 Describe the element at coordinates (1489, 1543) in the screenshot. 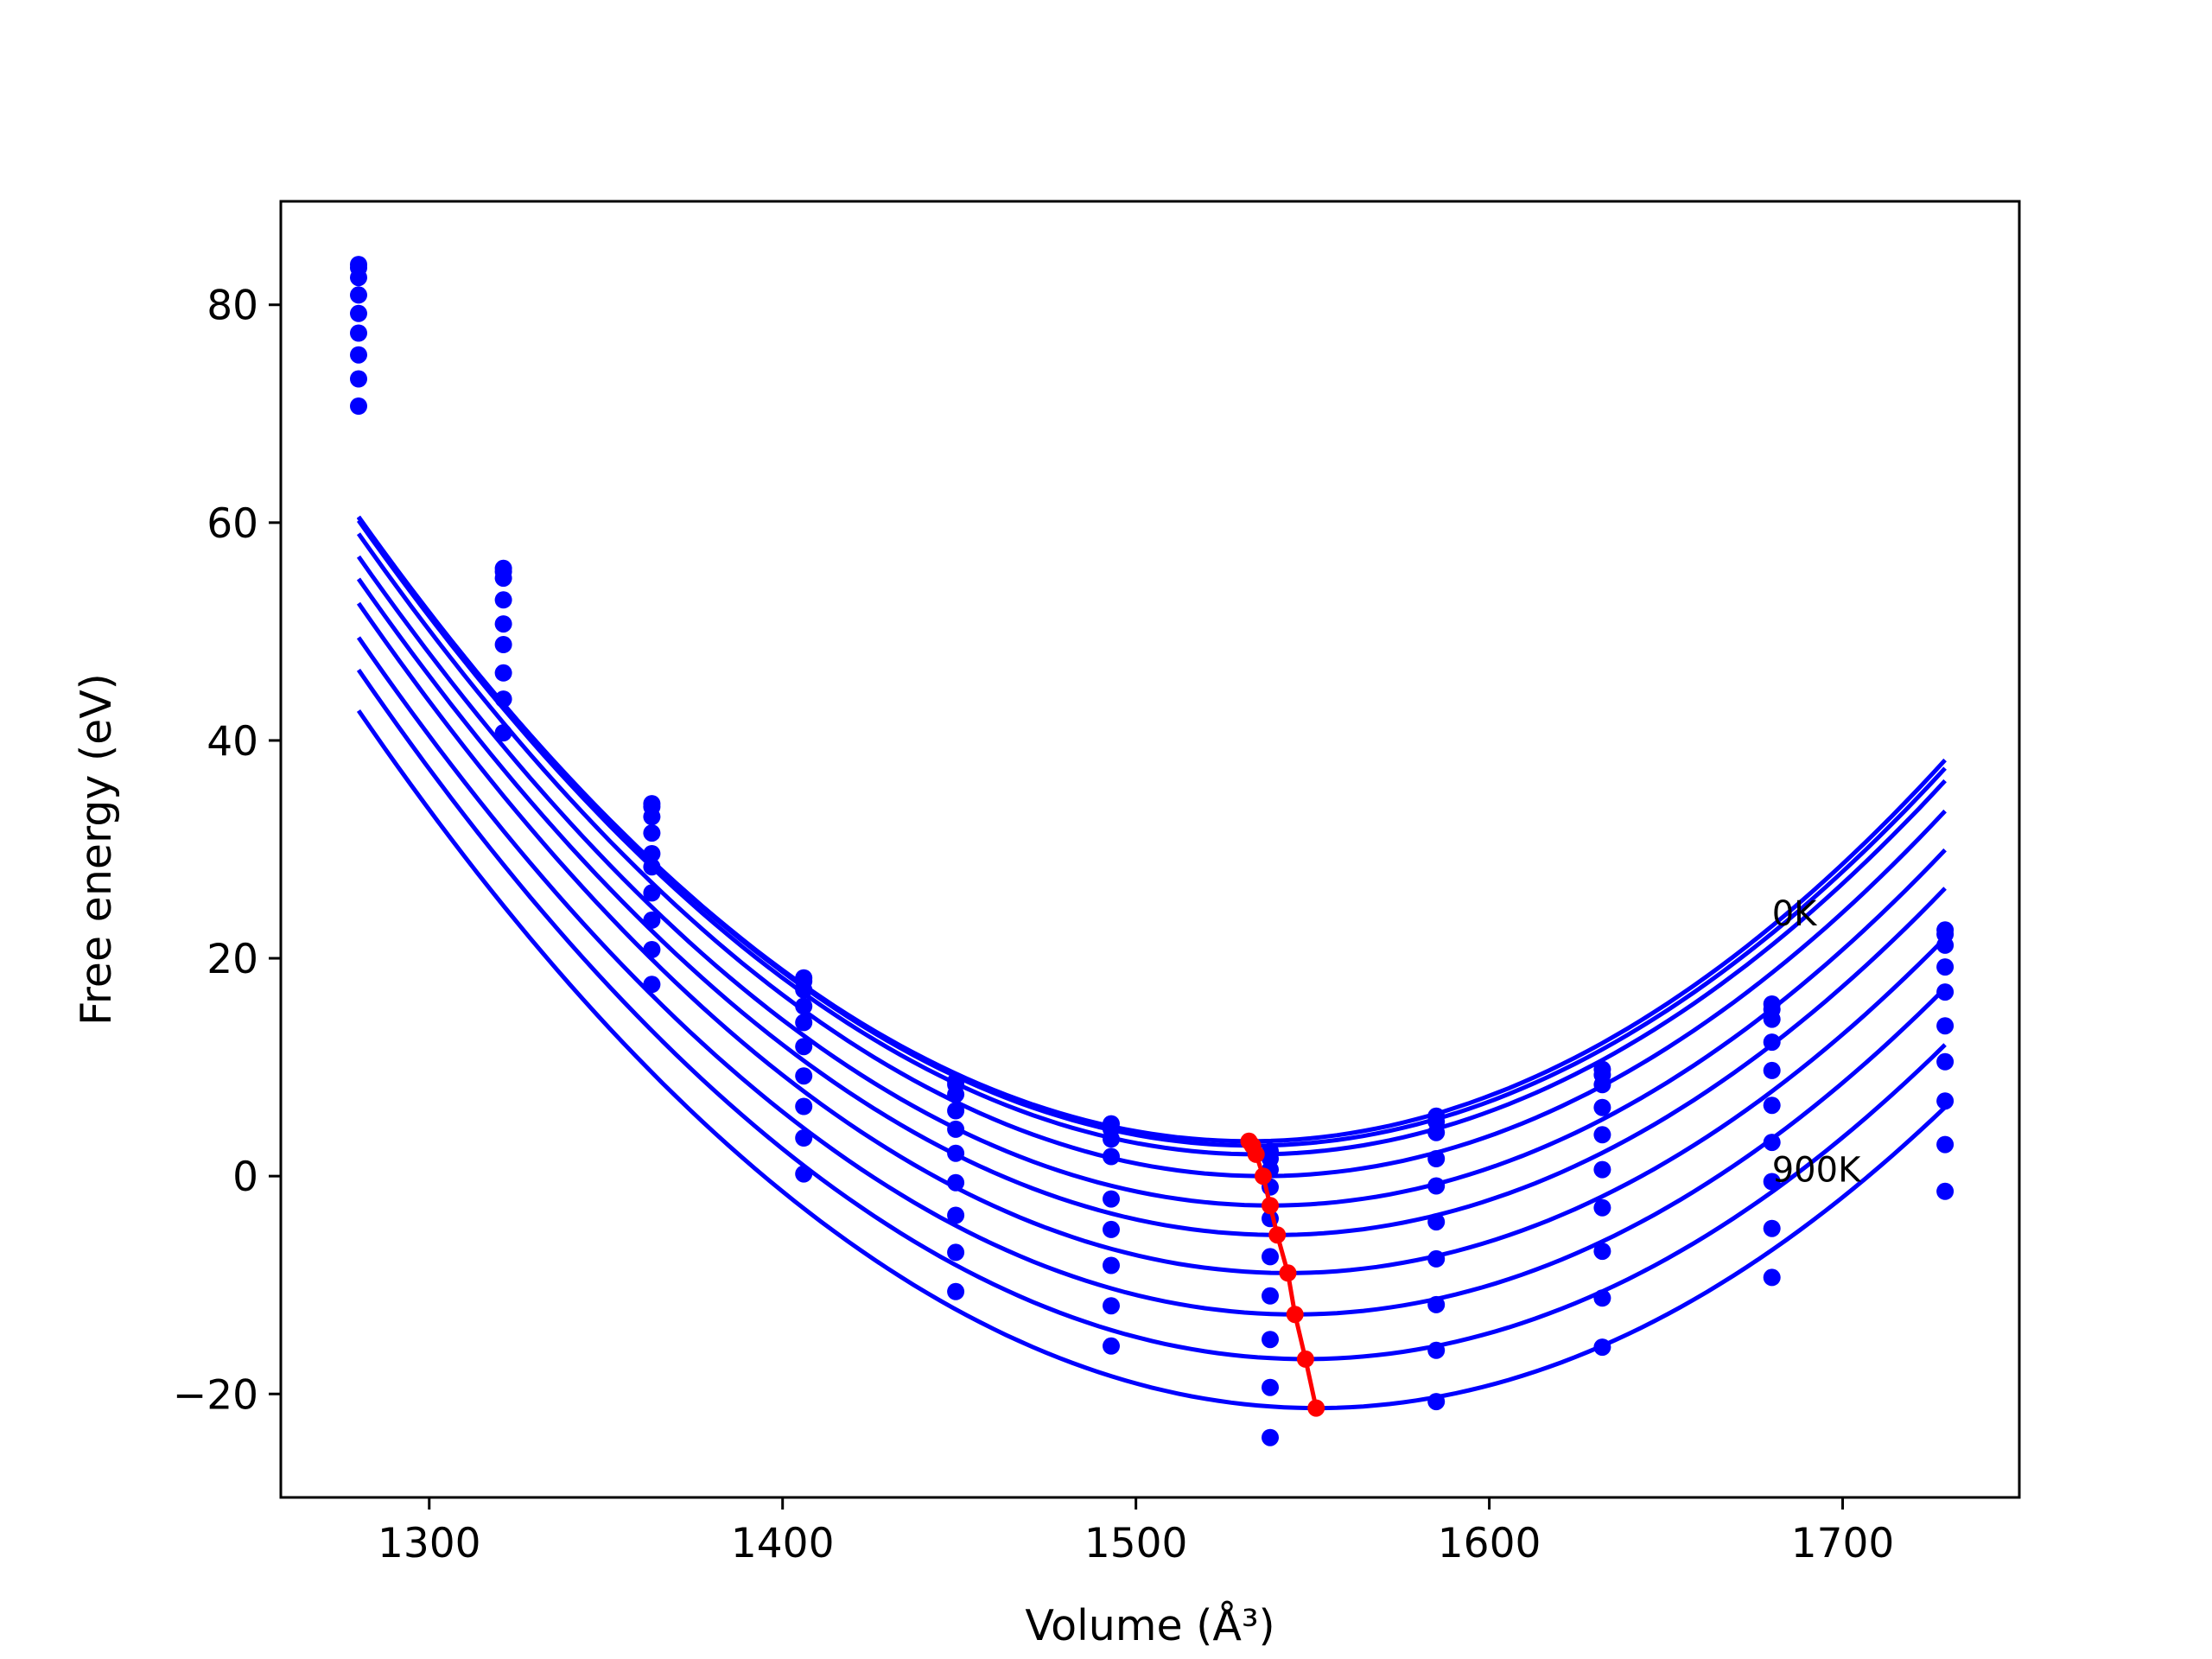

I see `x-tick-label-1600: 1600` at that location.